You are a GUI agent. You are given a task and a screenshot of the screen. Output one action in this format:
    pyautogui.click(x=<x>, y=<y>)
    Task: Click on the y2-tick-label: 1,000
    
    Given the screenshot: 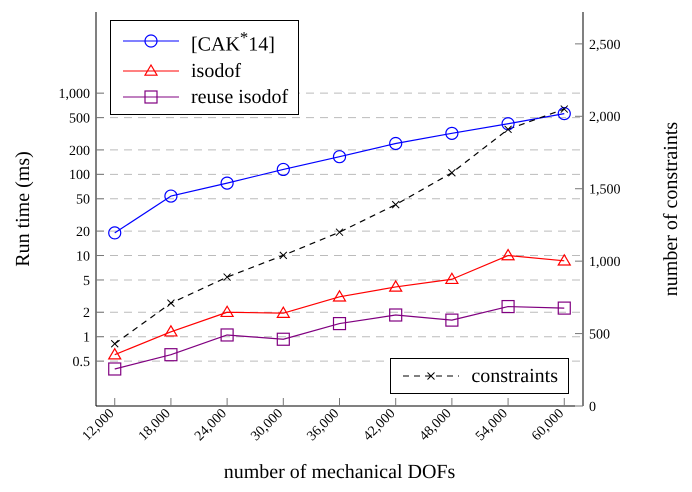 What is the action you would take?
    pyautogui.click(x=604, y=262)
    